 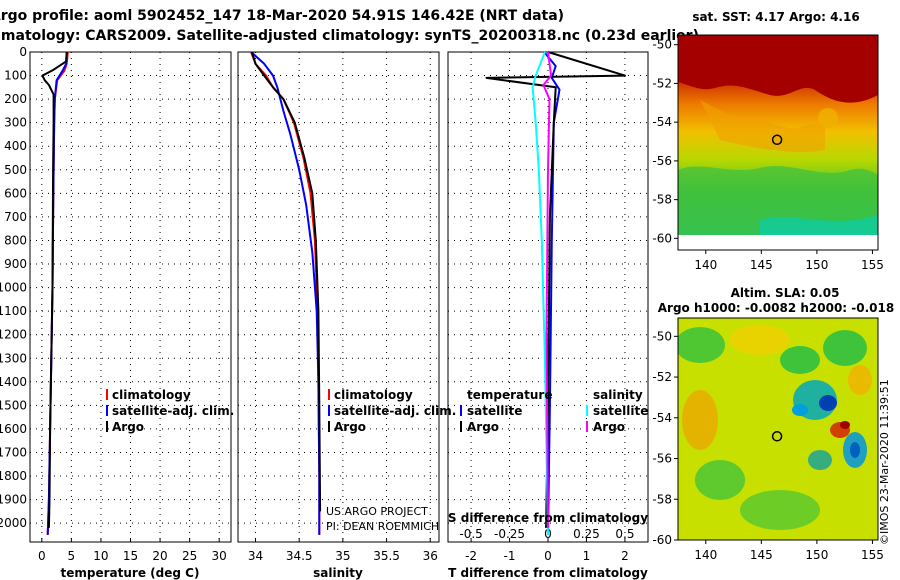 I want to click on sst-map-axes: -50 -52 -54 -56 -58 -60 140 145 150 155, so click(x=768, y=155).